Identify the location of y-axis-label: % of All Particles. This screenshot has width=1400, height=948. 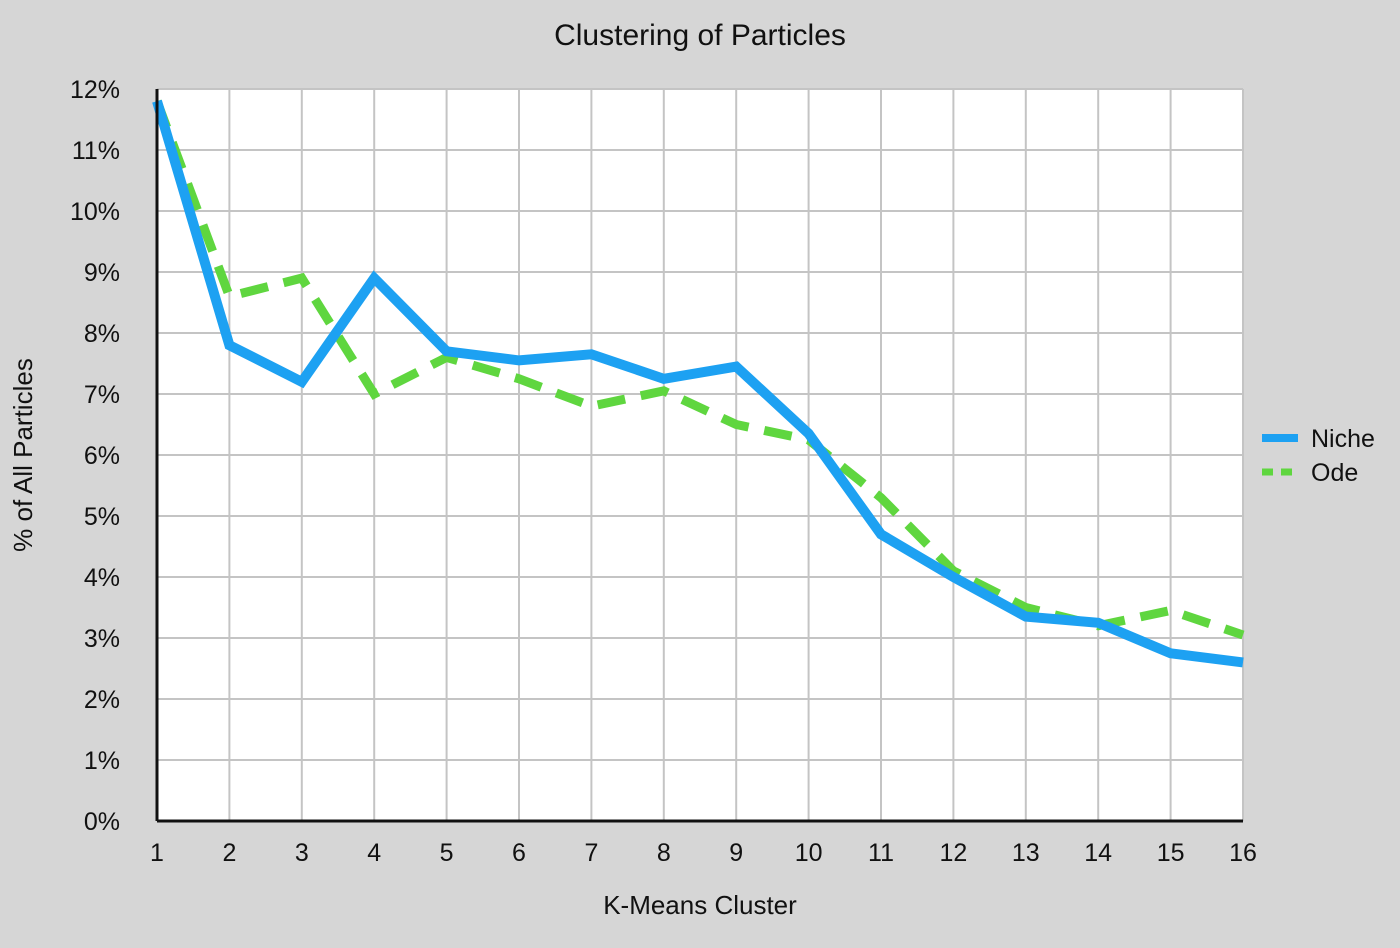
(23, 455).